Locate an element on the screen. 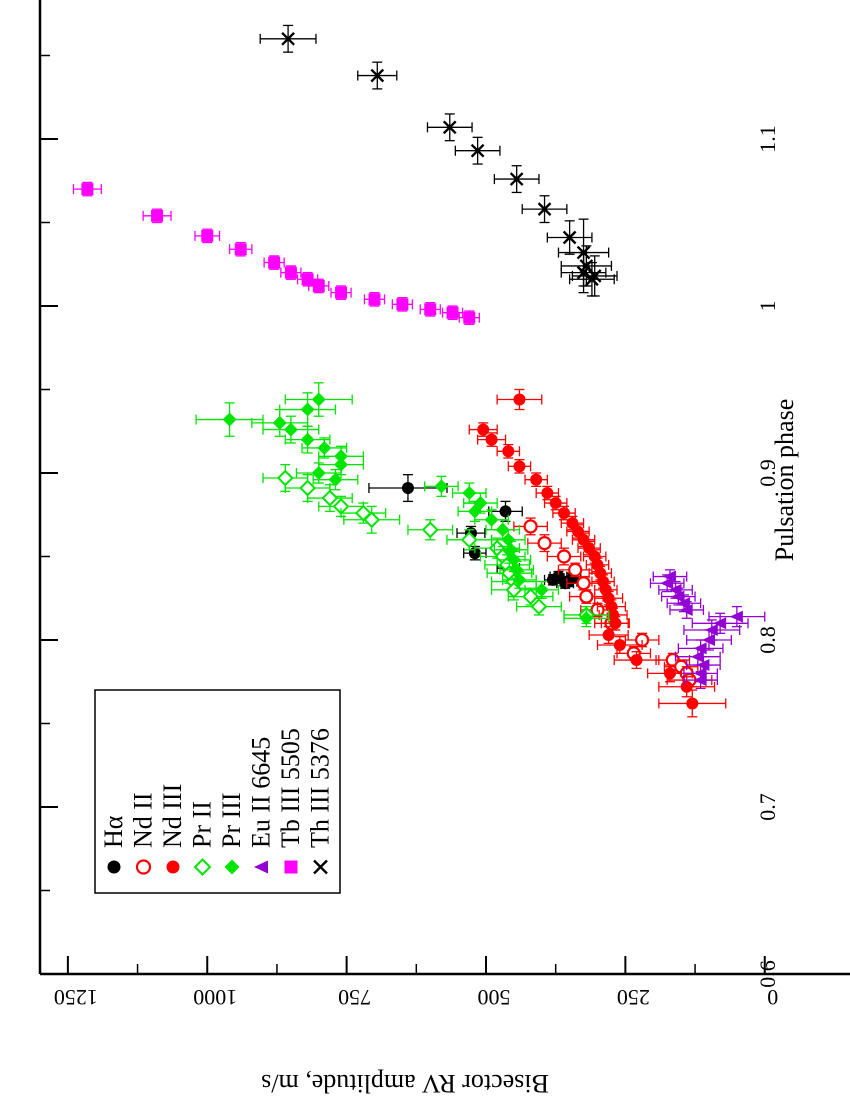 This screenshot has width=850, height=1100. legend-item: Pr II is located at coordinates (202, 838).